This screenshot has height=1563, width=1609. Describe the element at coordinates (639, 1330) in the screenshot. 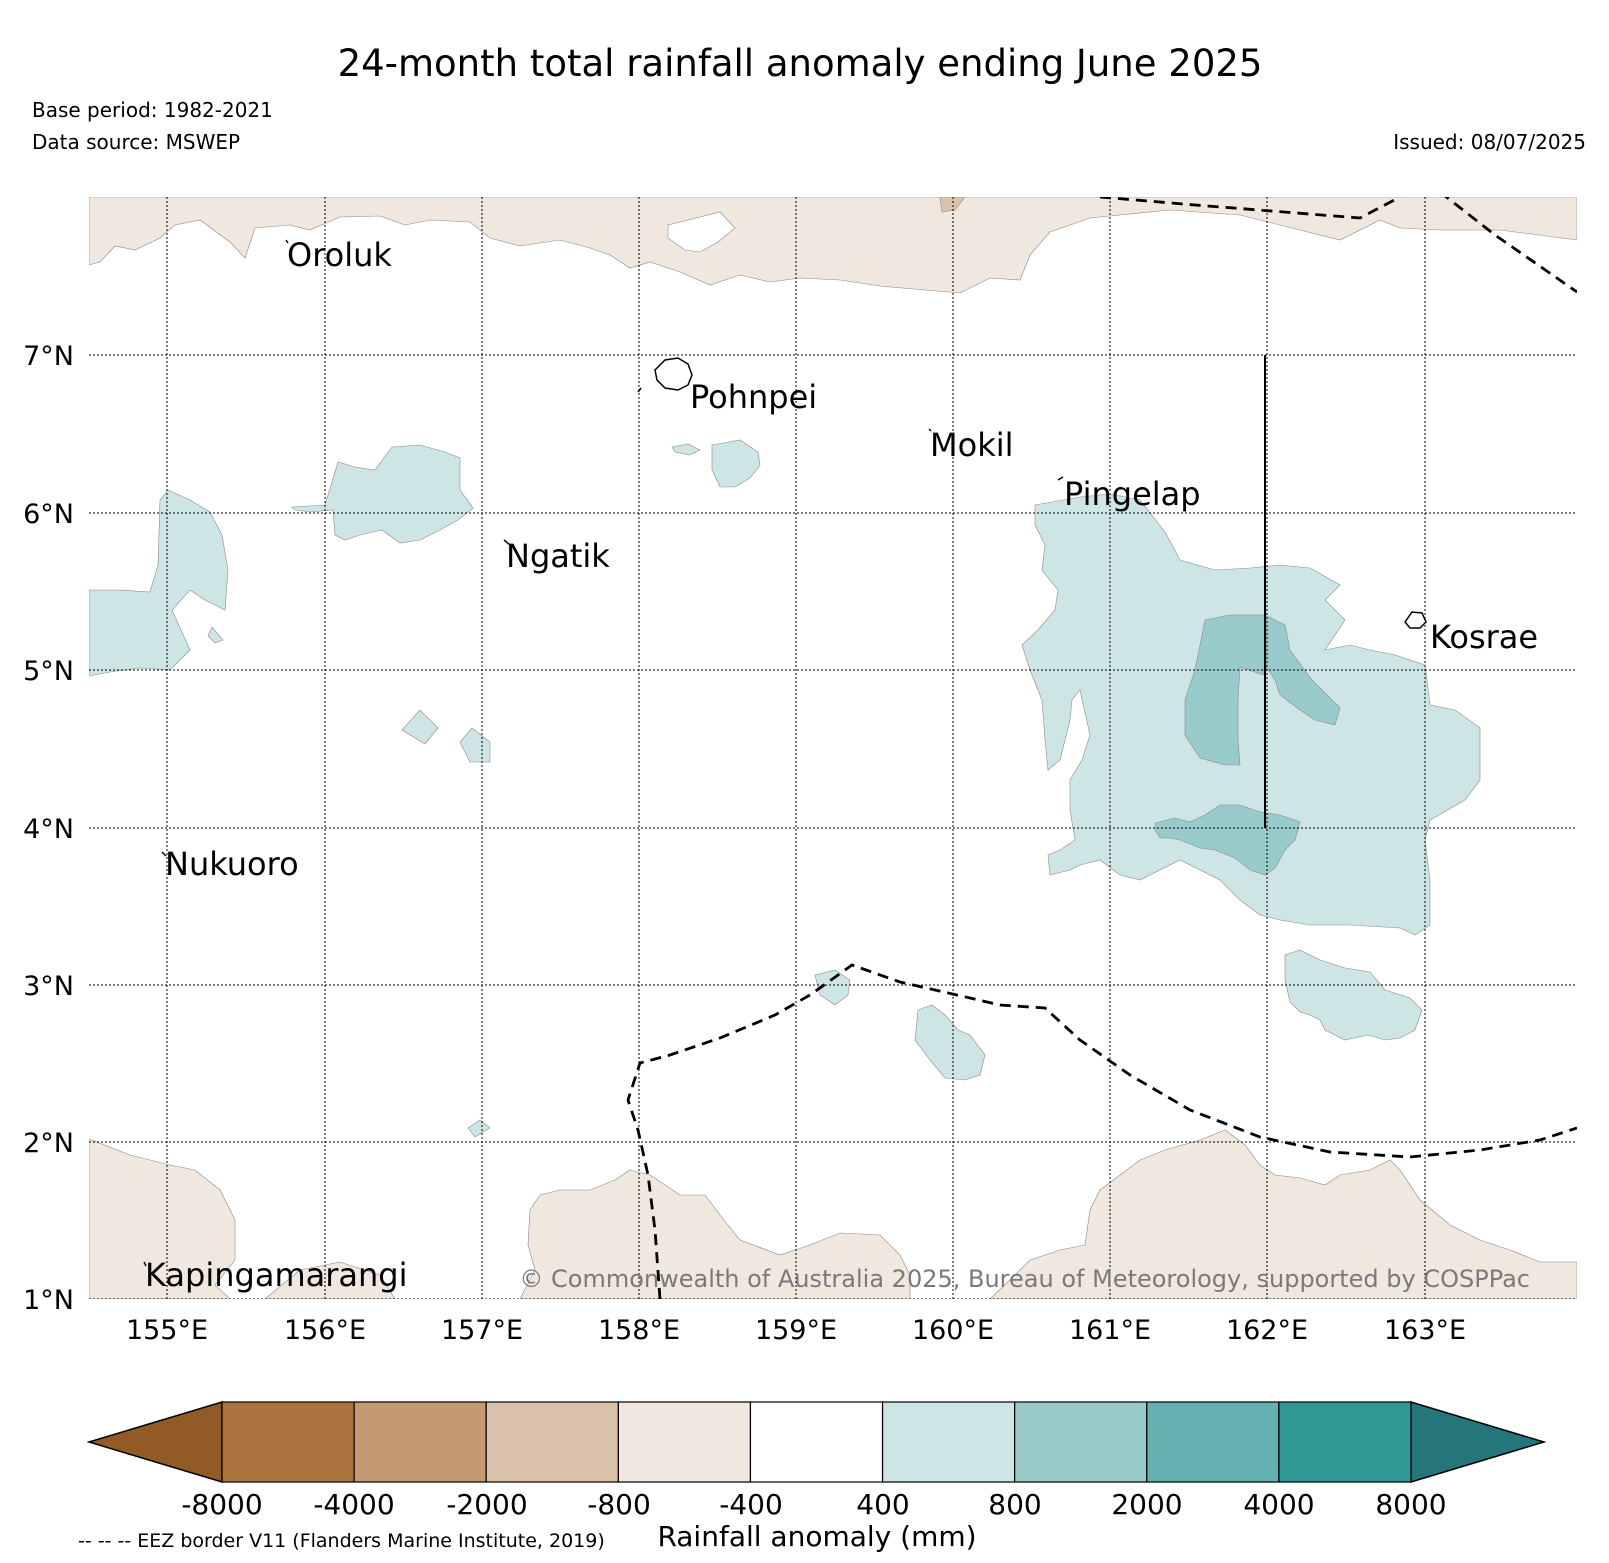

I see `x-tick-label: 158°E` at that location.